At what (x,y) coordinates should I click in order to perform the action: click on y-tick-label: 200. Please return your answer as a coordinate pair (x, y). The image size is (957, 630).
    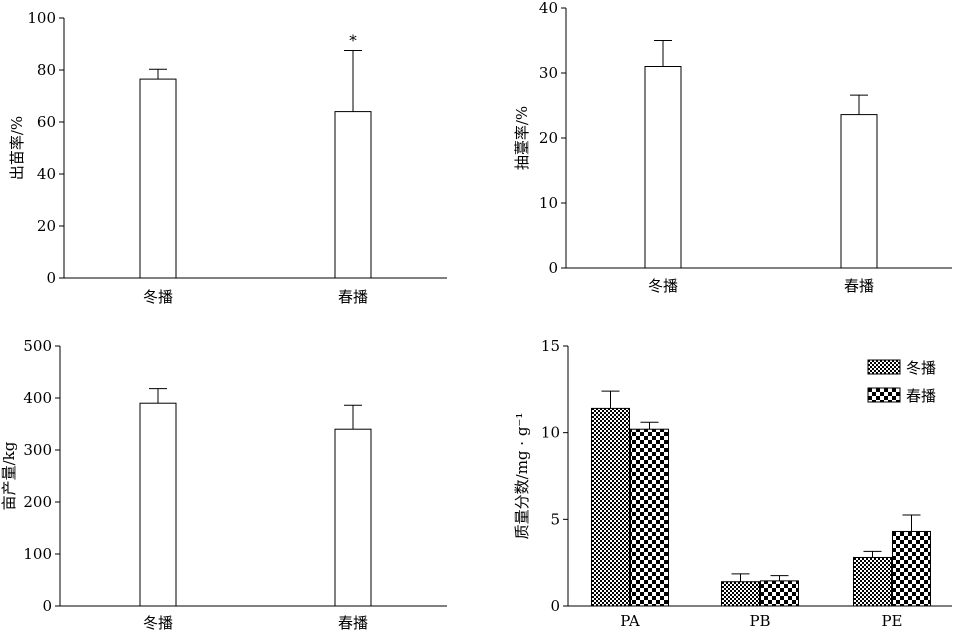
    Looking at the image, I should click on (37, 502).